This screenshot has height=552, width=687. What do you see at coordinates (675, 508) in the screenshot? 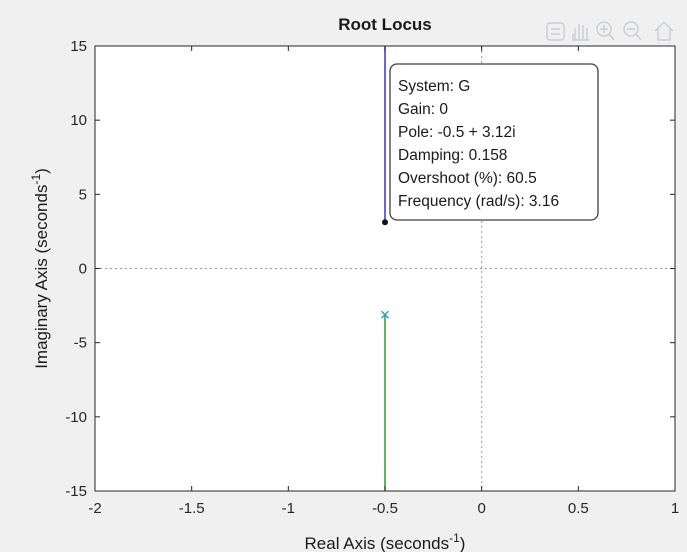
I see `x-tick-label: 1` at bounding box center [675, 508].